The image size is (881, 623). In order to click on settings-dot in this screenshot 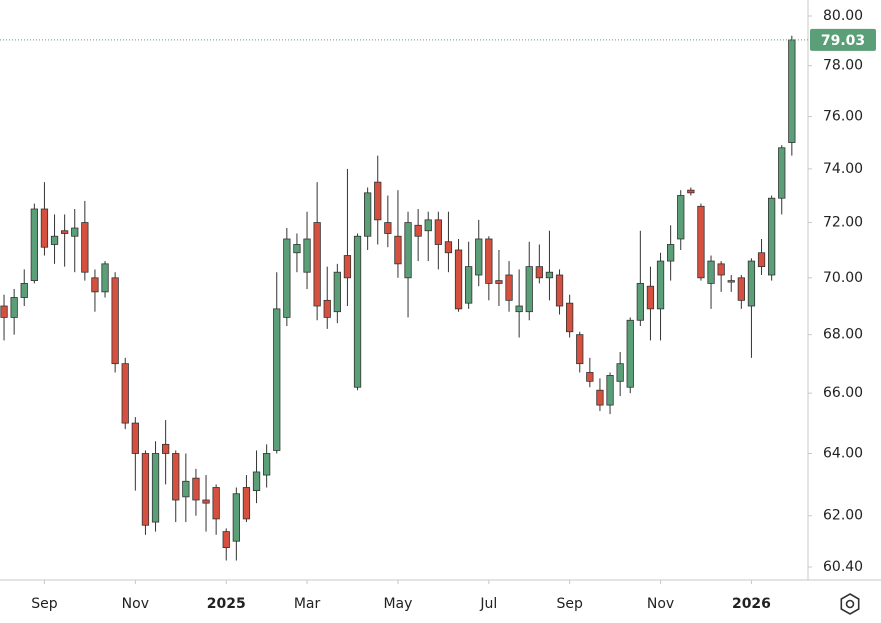, I will do `click(850, 604)`.